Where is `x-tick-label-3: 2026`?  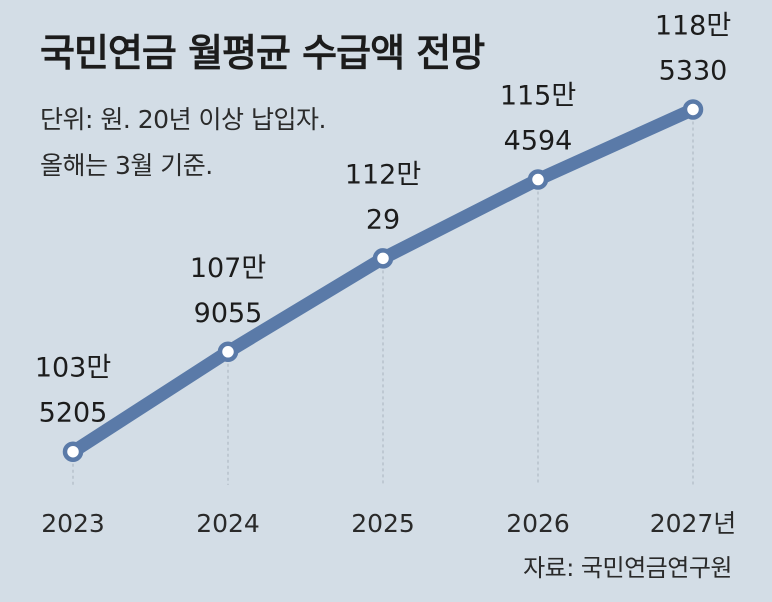 x-tick-label-3: 2026 is located at coordinates (538, 523).